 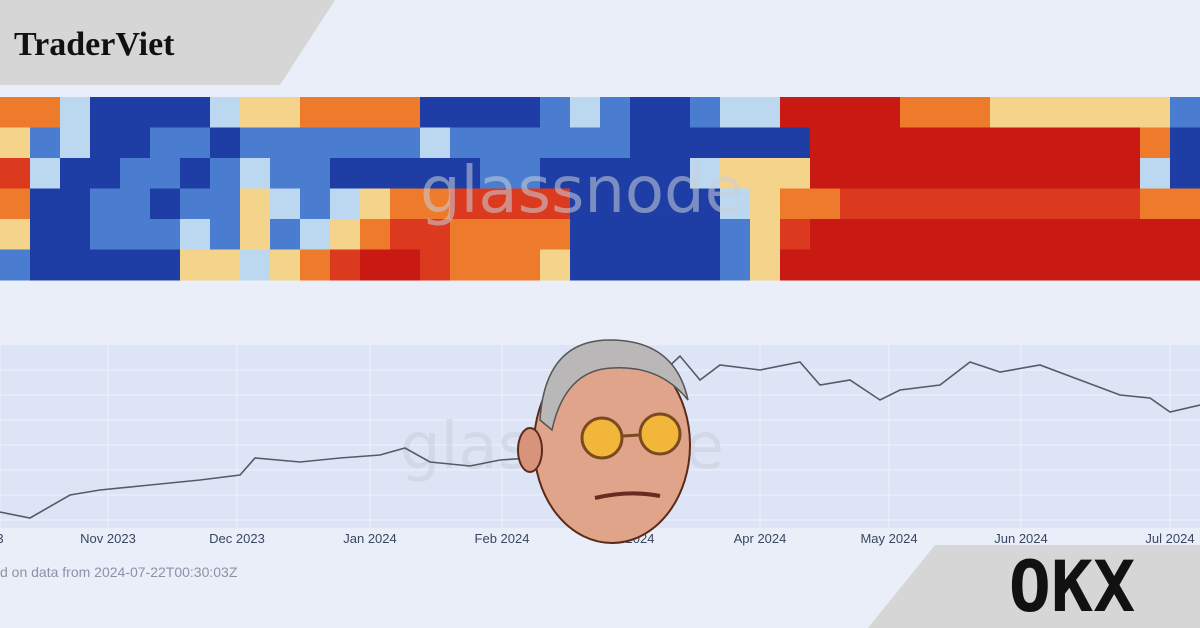 I want to click on logo-banner, so click(x=1034, y=586).